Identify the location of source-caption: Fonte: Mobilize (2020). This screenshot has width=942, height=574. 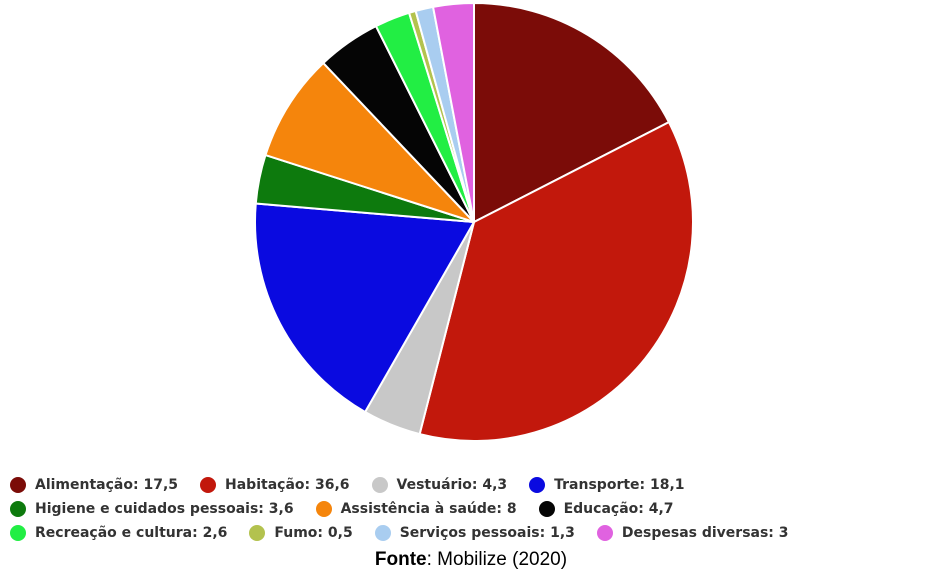
(471, 560).